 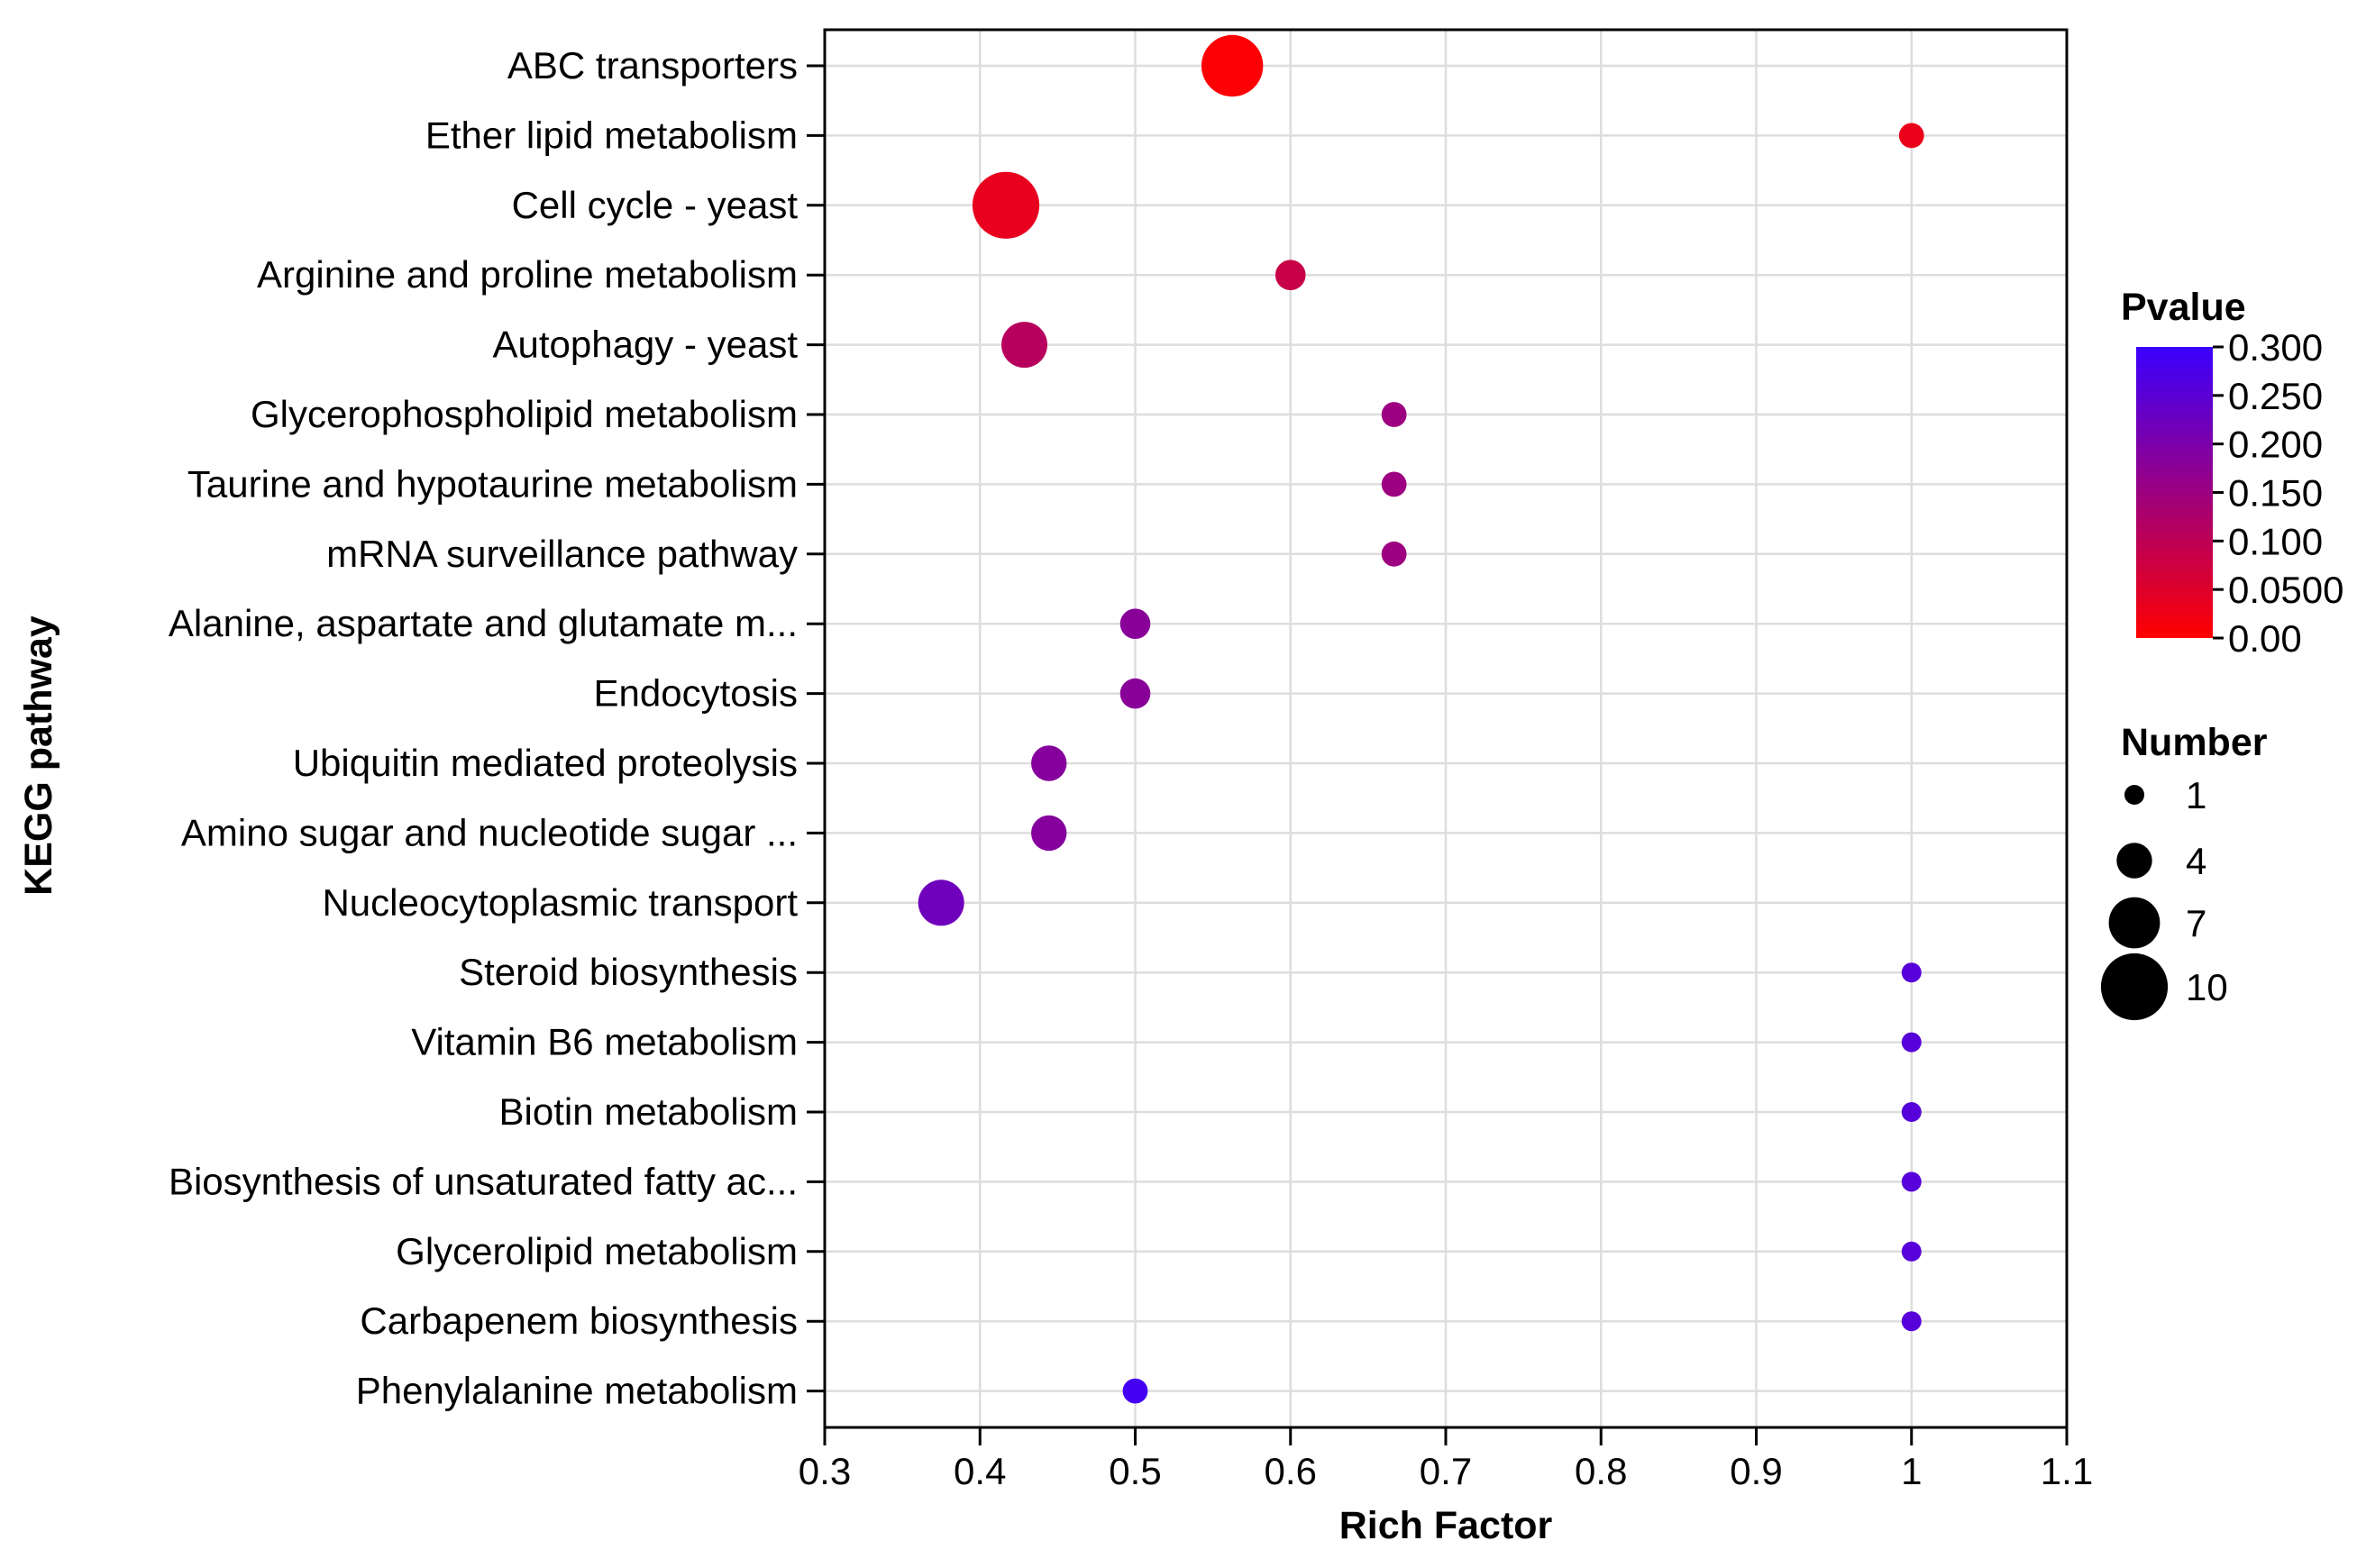 What do you see at coordinates (524, 414) in the screenshot?
I see `y-tick-label: Glycerophospholipid metabolism` at bounding box center [524, 414].